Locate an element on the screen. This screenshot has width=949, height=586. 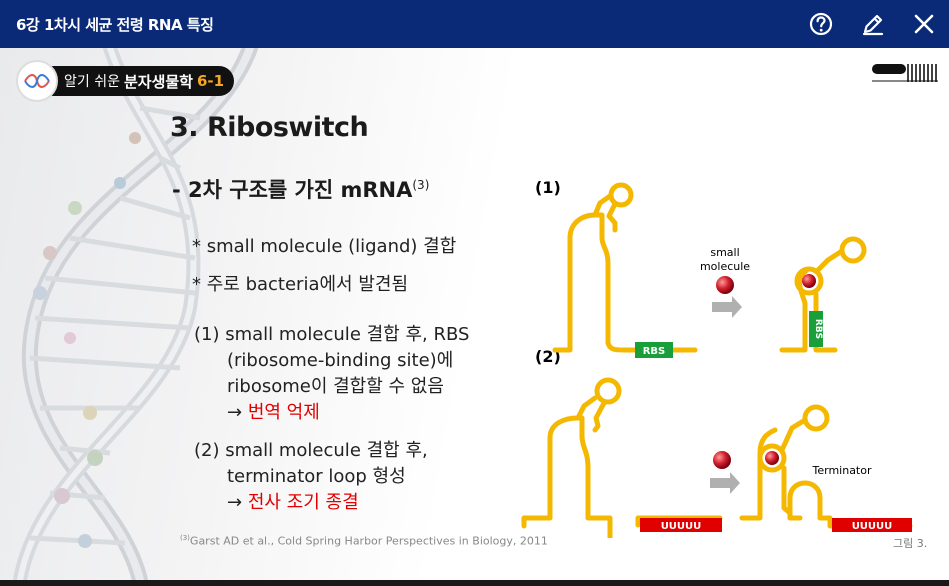
subheading-text: - 2차 구조를 가진 mRNA is located at coordinates (292, 190).